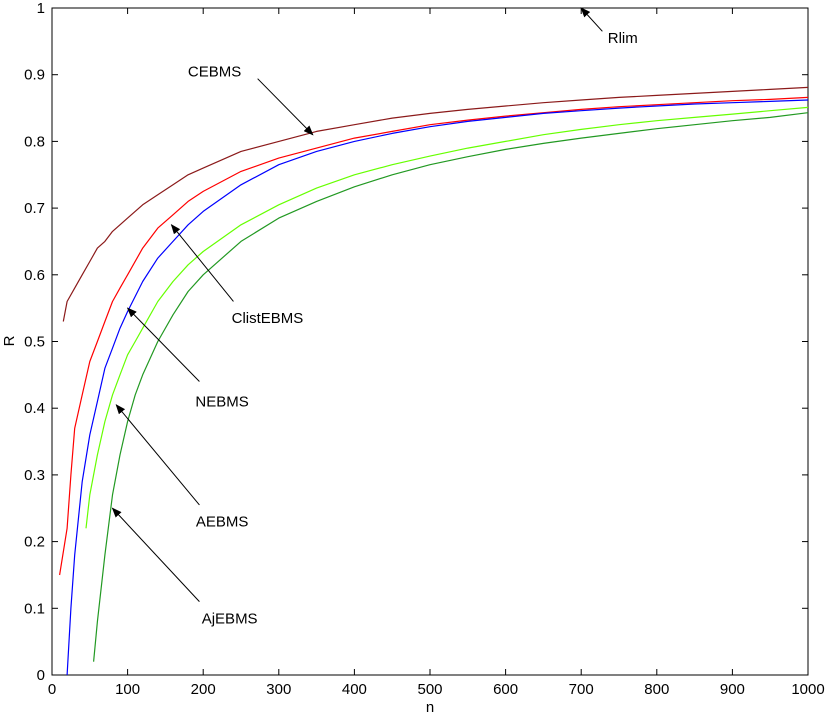  I want to click on annotation-label: CEBMS, so click(214, 71).